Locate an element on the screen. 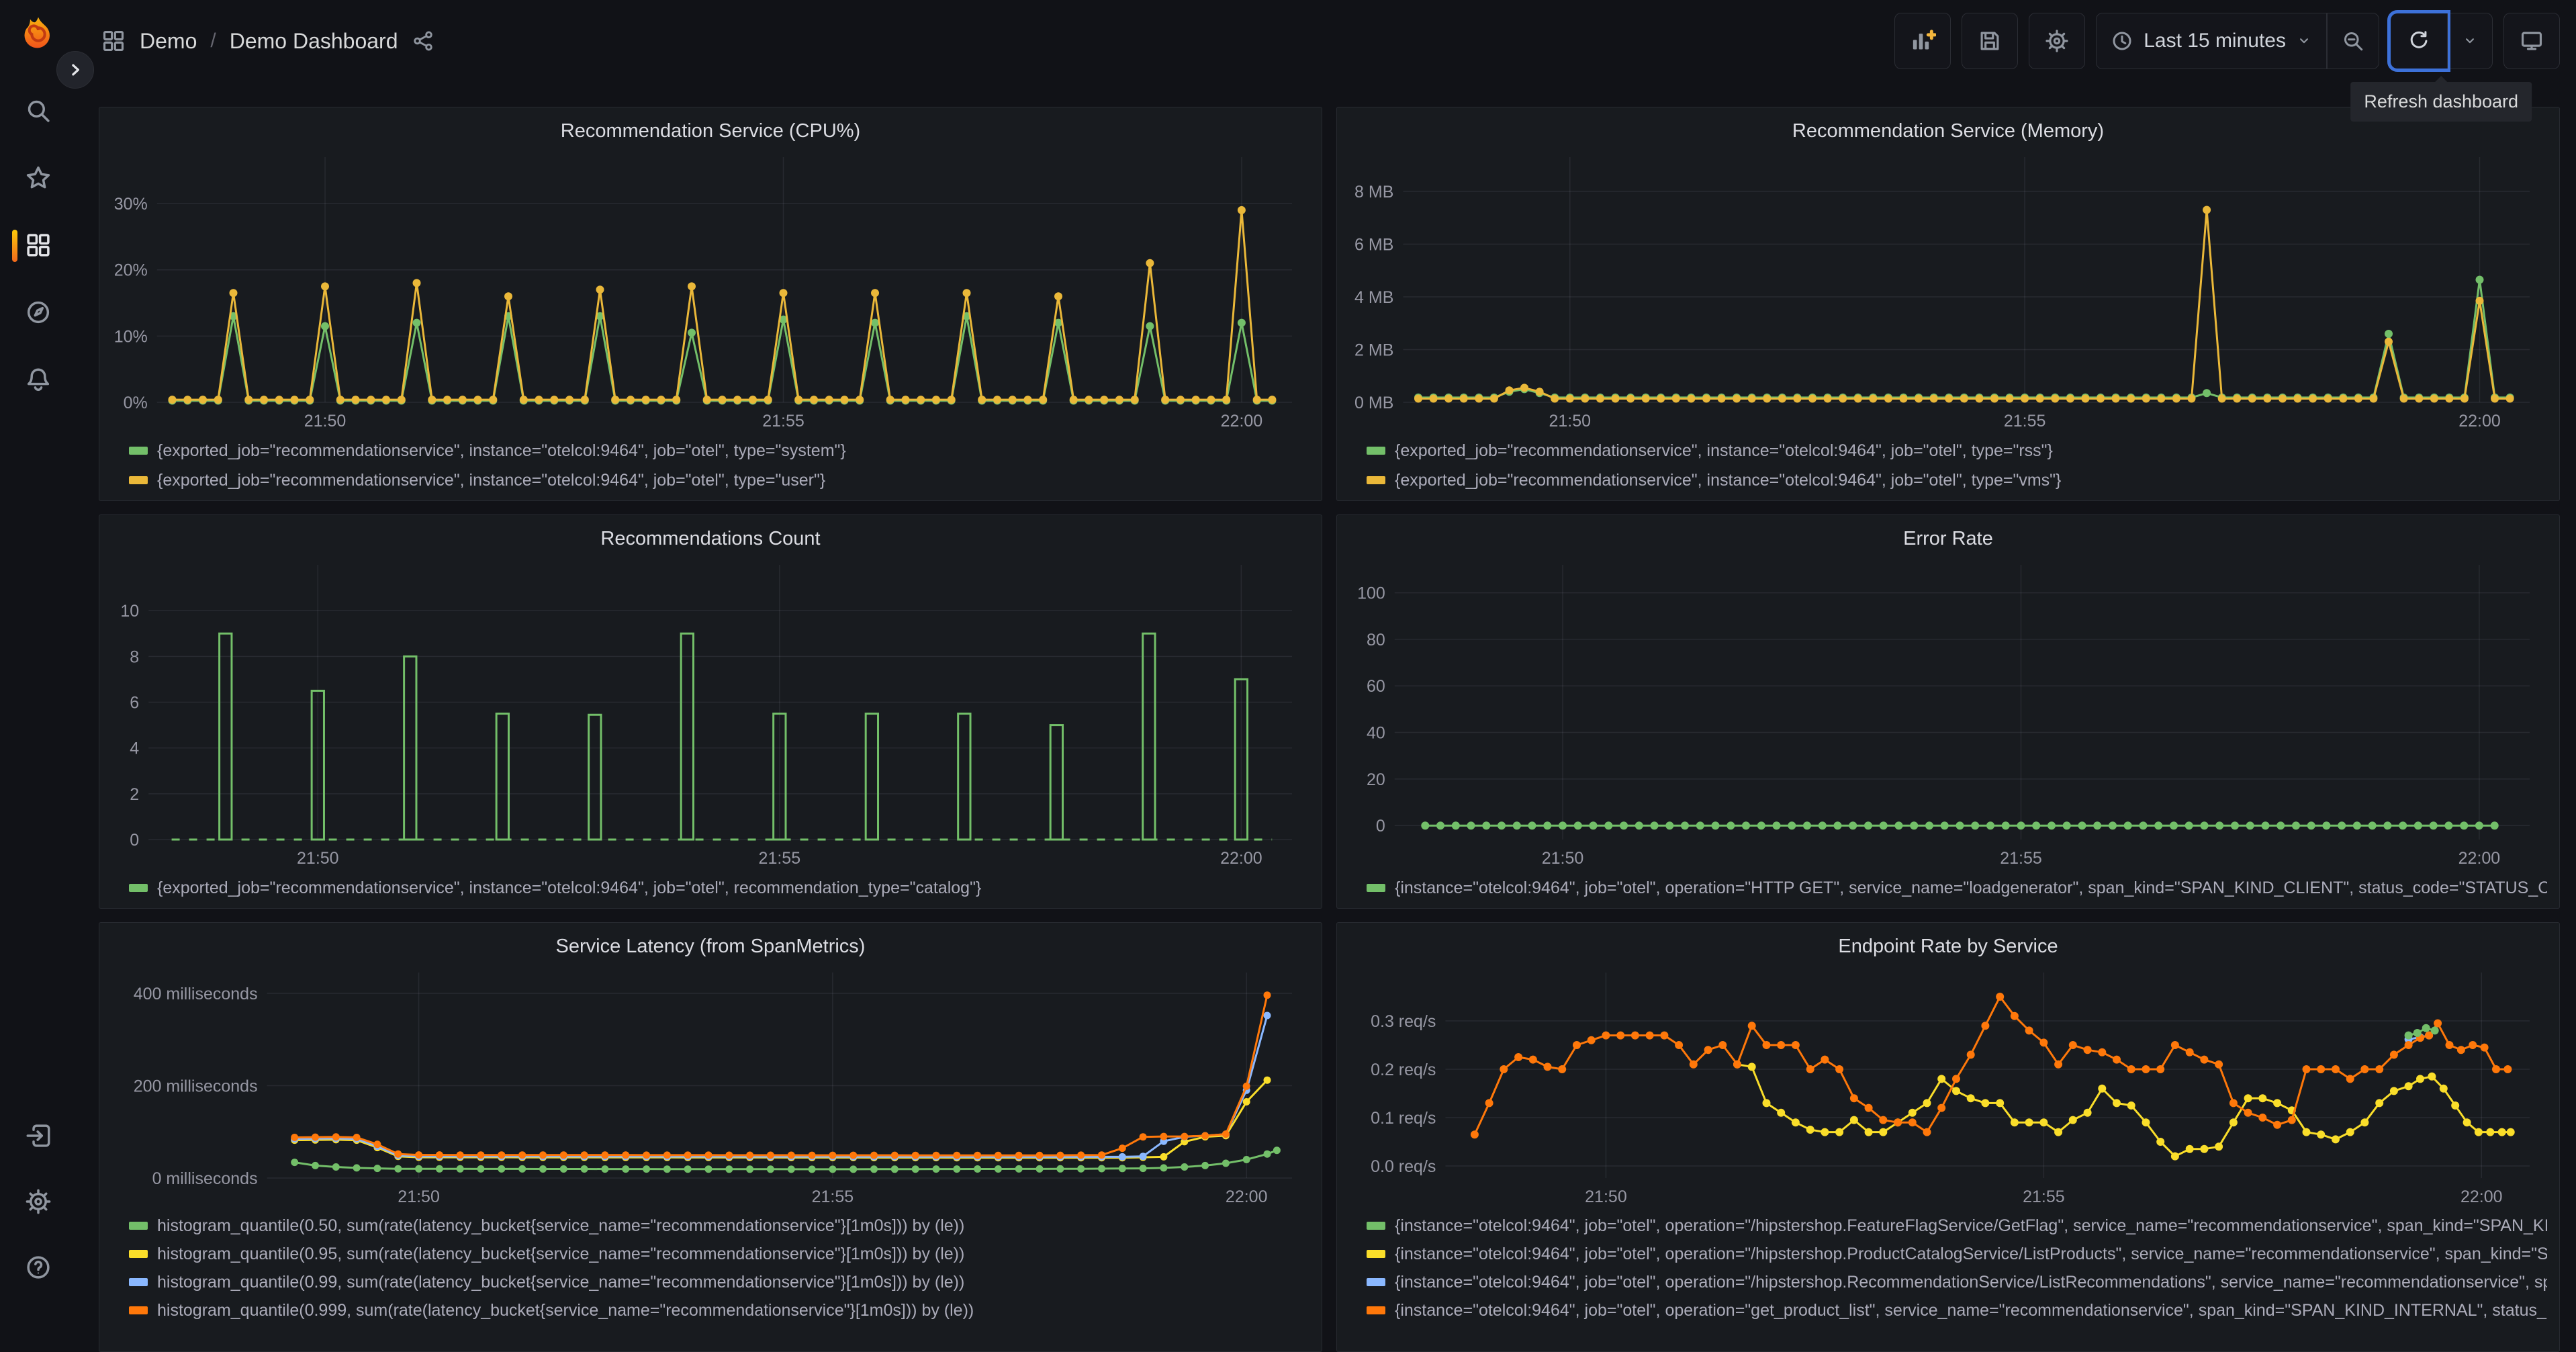 This screenshot has width=2576, height=1352. gear-icon is located at coordinates (38, 1201).